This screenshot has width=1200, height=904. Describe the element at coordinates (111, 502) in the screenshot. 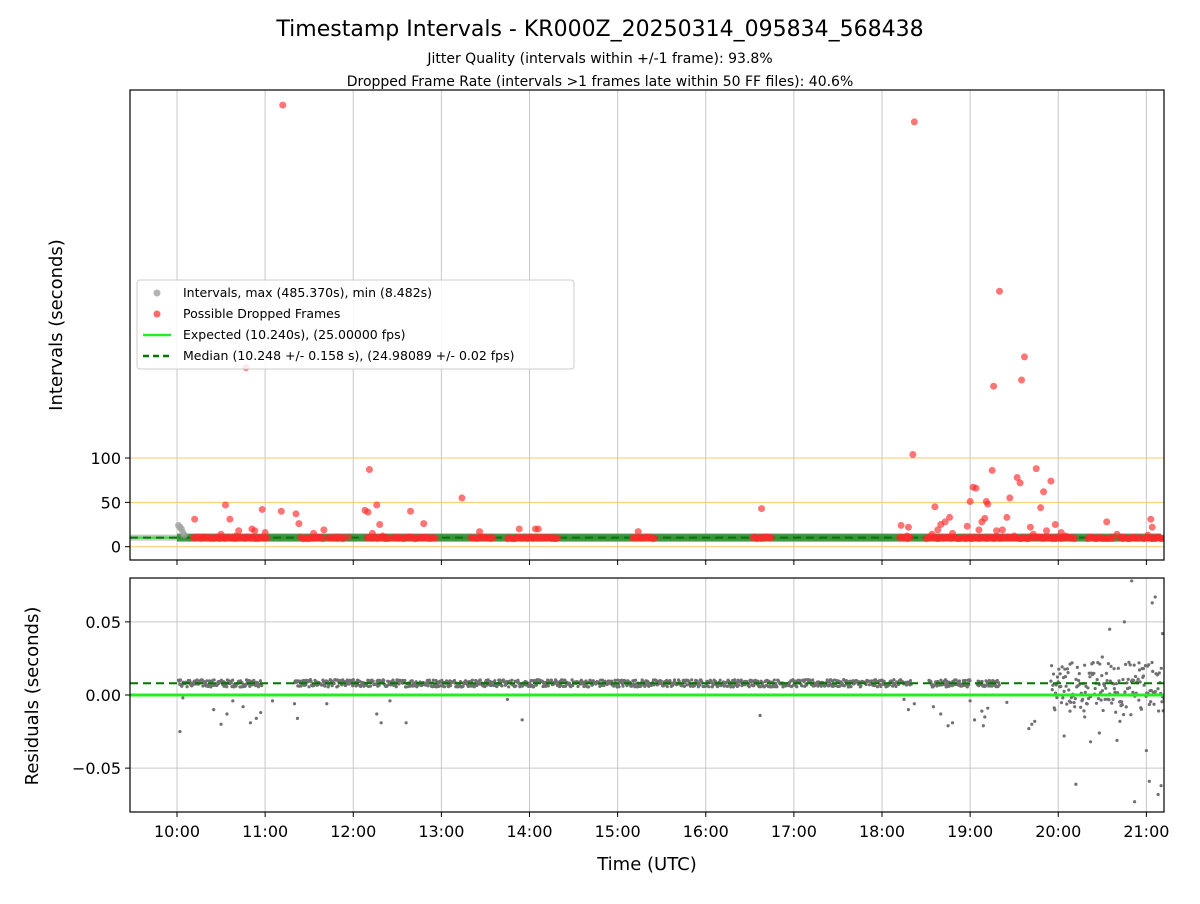

I see `top-y-tick-label: 50` at that location.